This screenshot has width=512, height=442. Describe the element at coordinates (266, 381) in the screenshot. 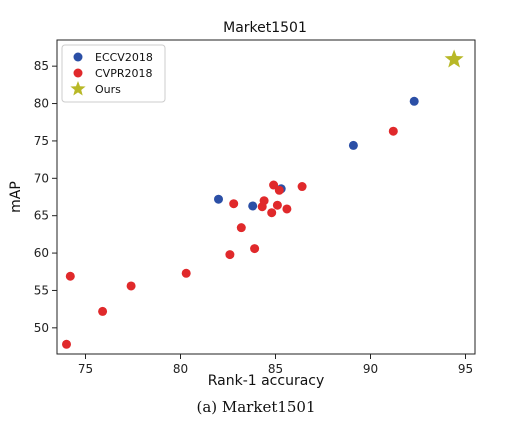

I see `x-axis-label: Rank-1 accuracy` at that location.